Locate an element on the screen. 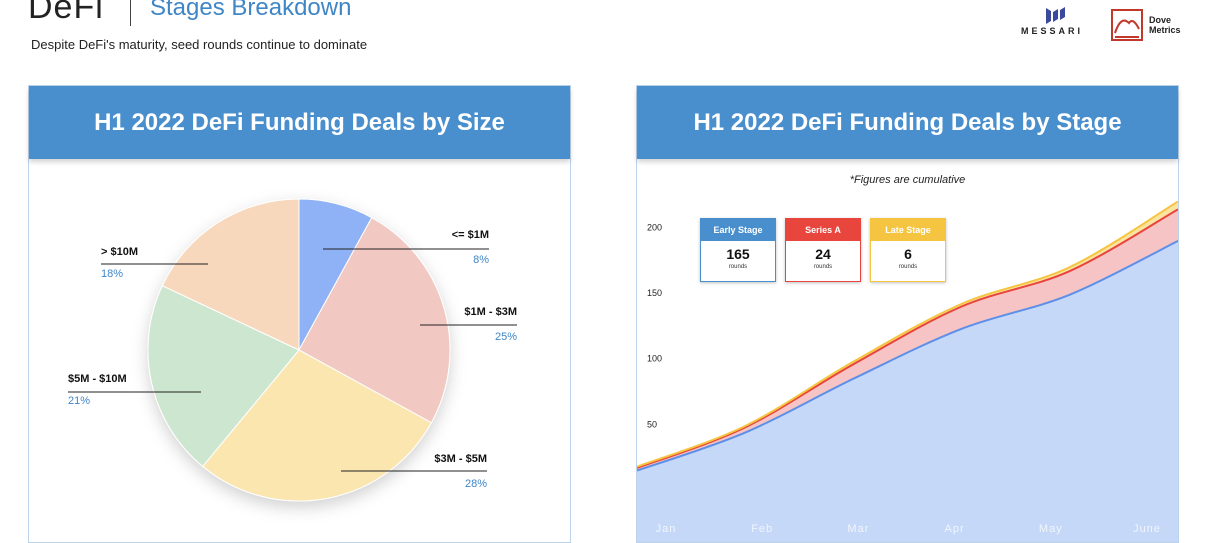  dove-metrics-logo-icon is located at coordinates (1127, 25).